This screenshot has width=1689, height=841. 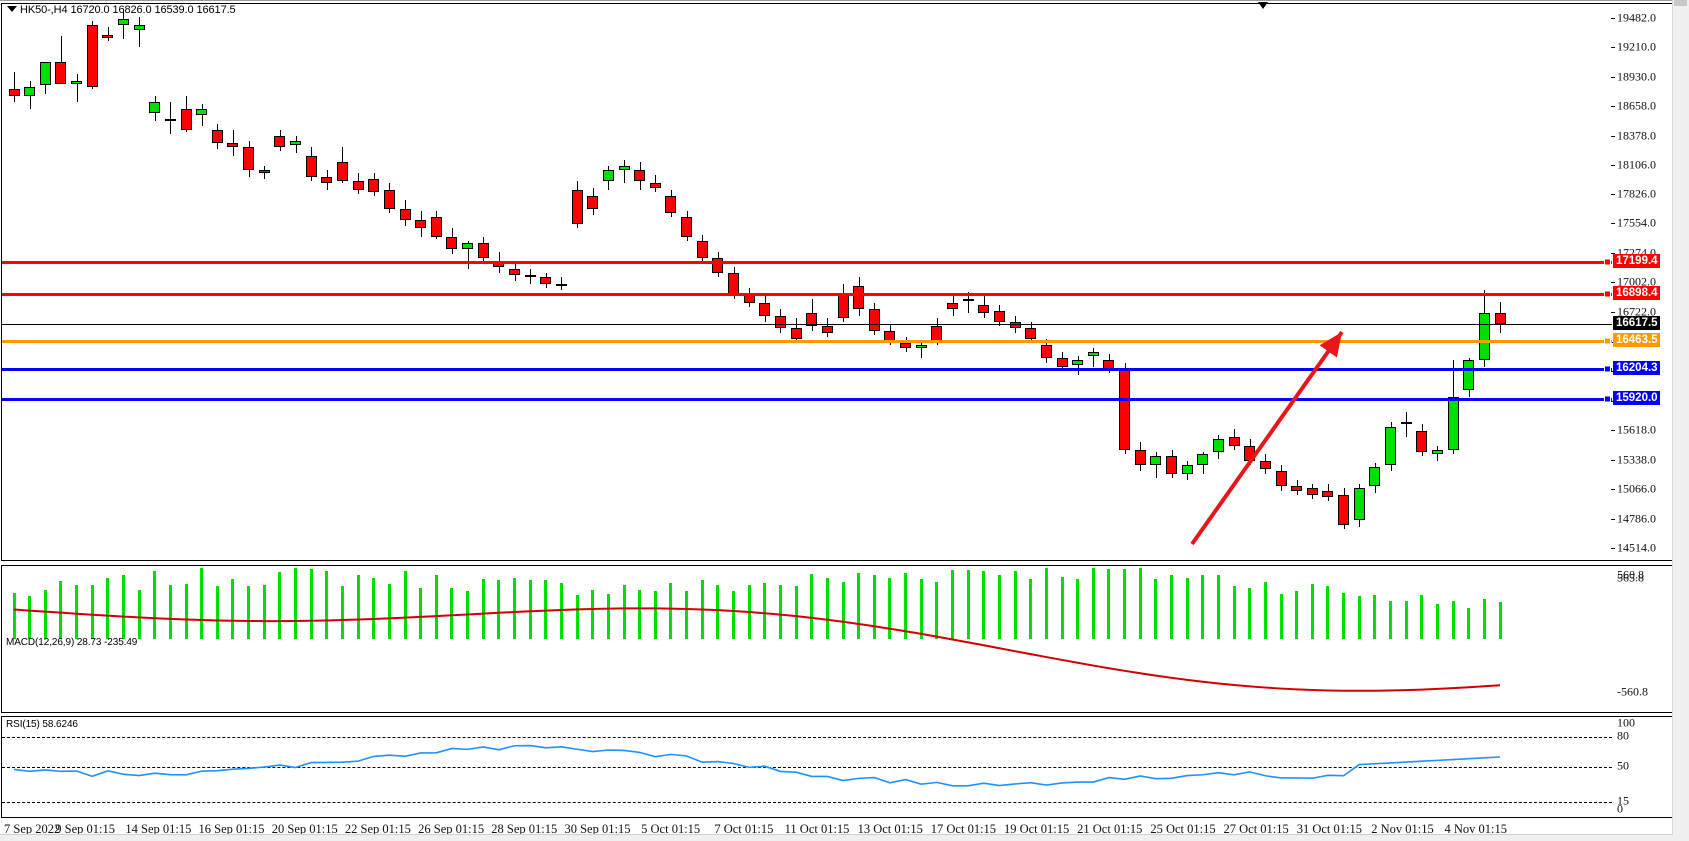 I want to click on price-level-line-pivot, so click(x=807, y=341).